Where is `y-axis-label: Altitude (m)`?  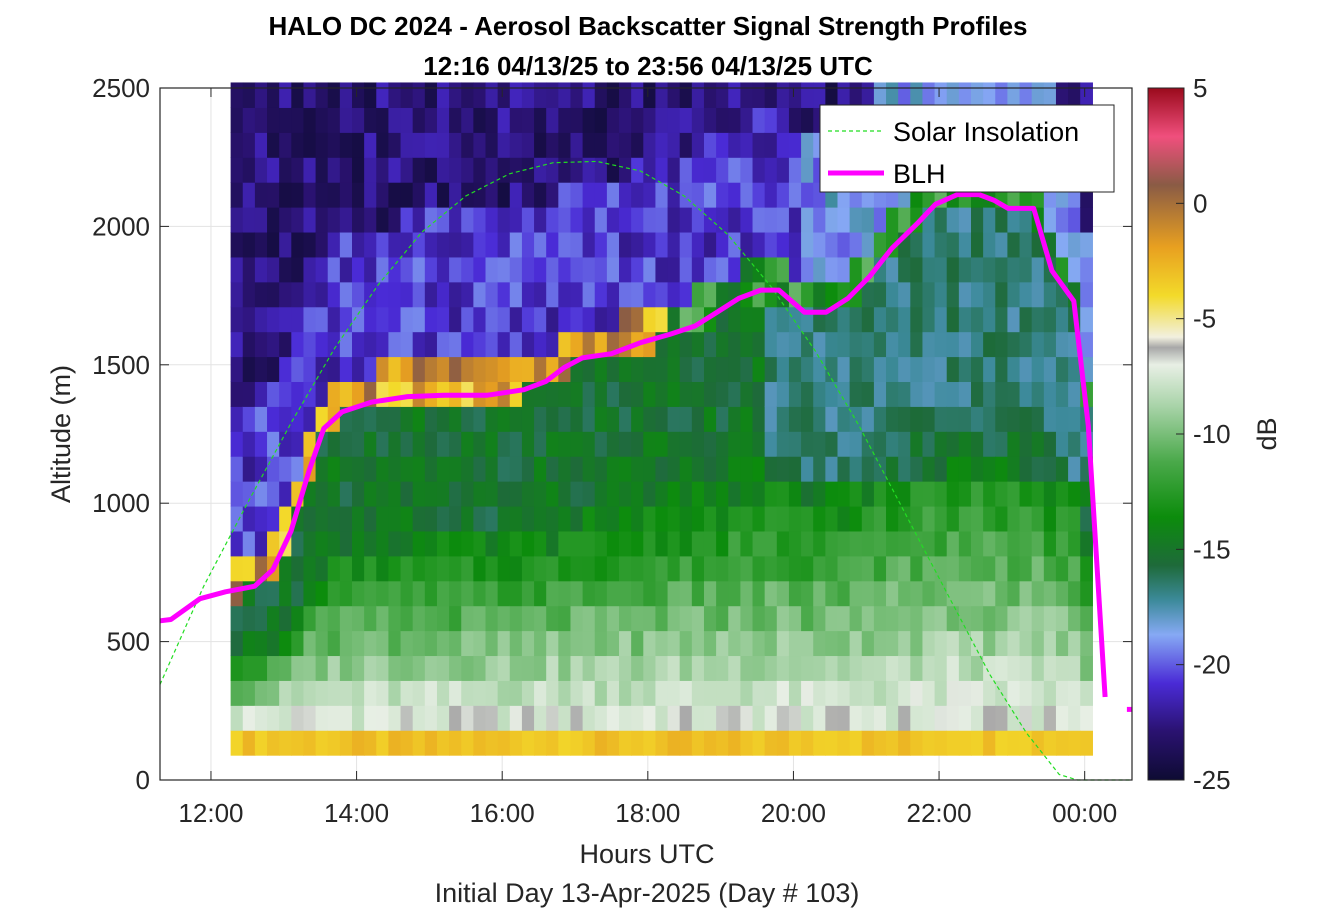
y-axis-label: Altitude (m) is located at coordinates (61, 434).